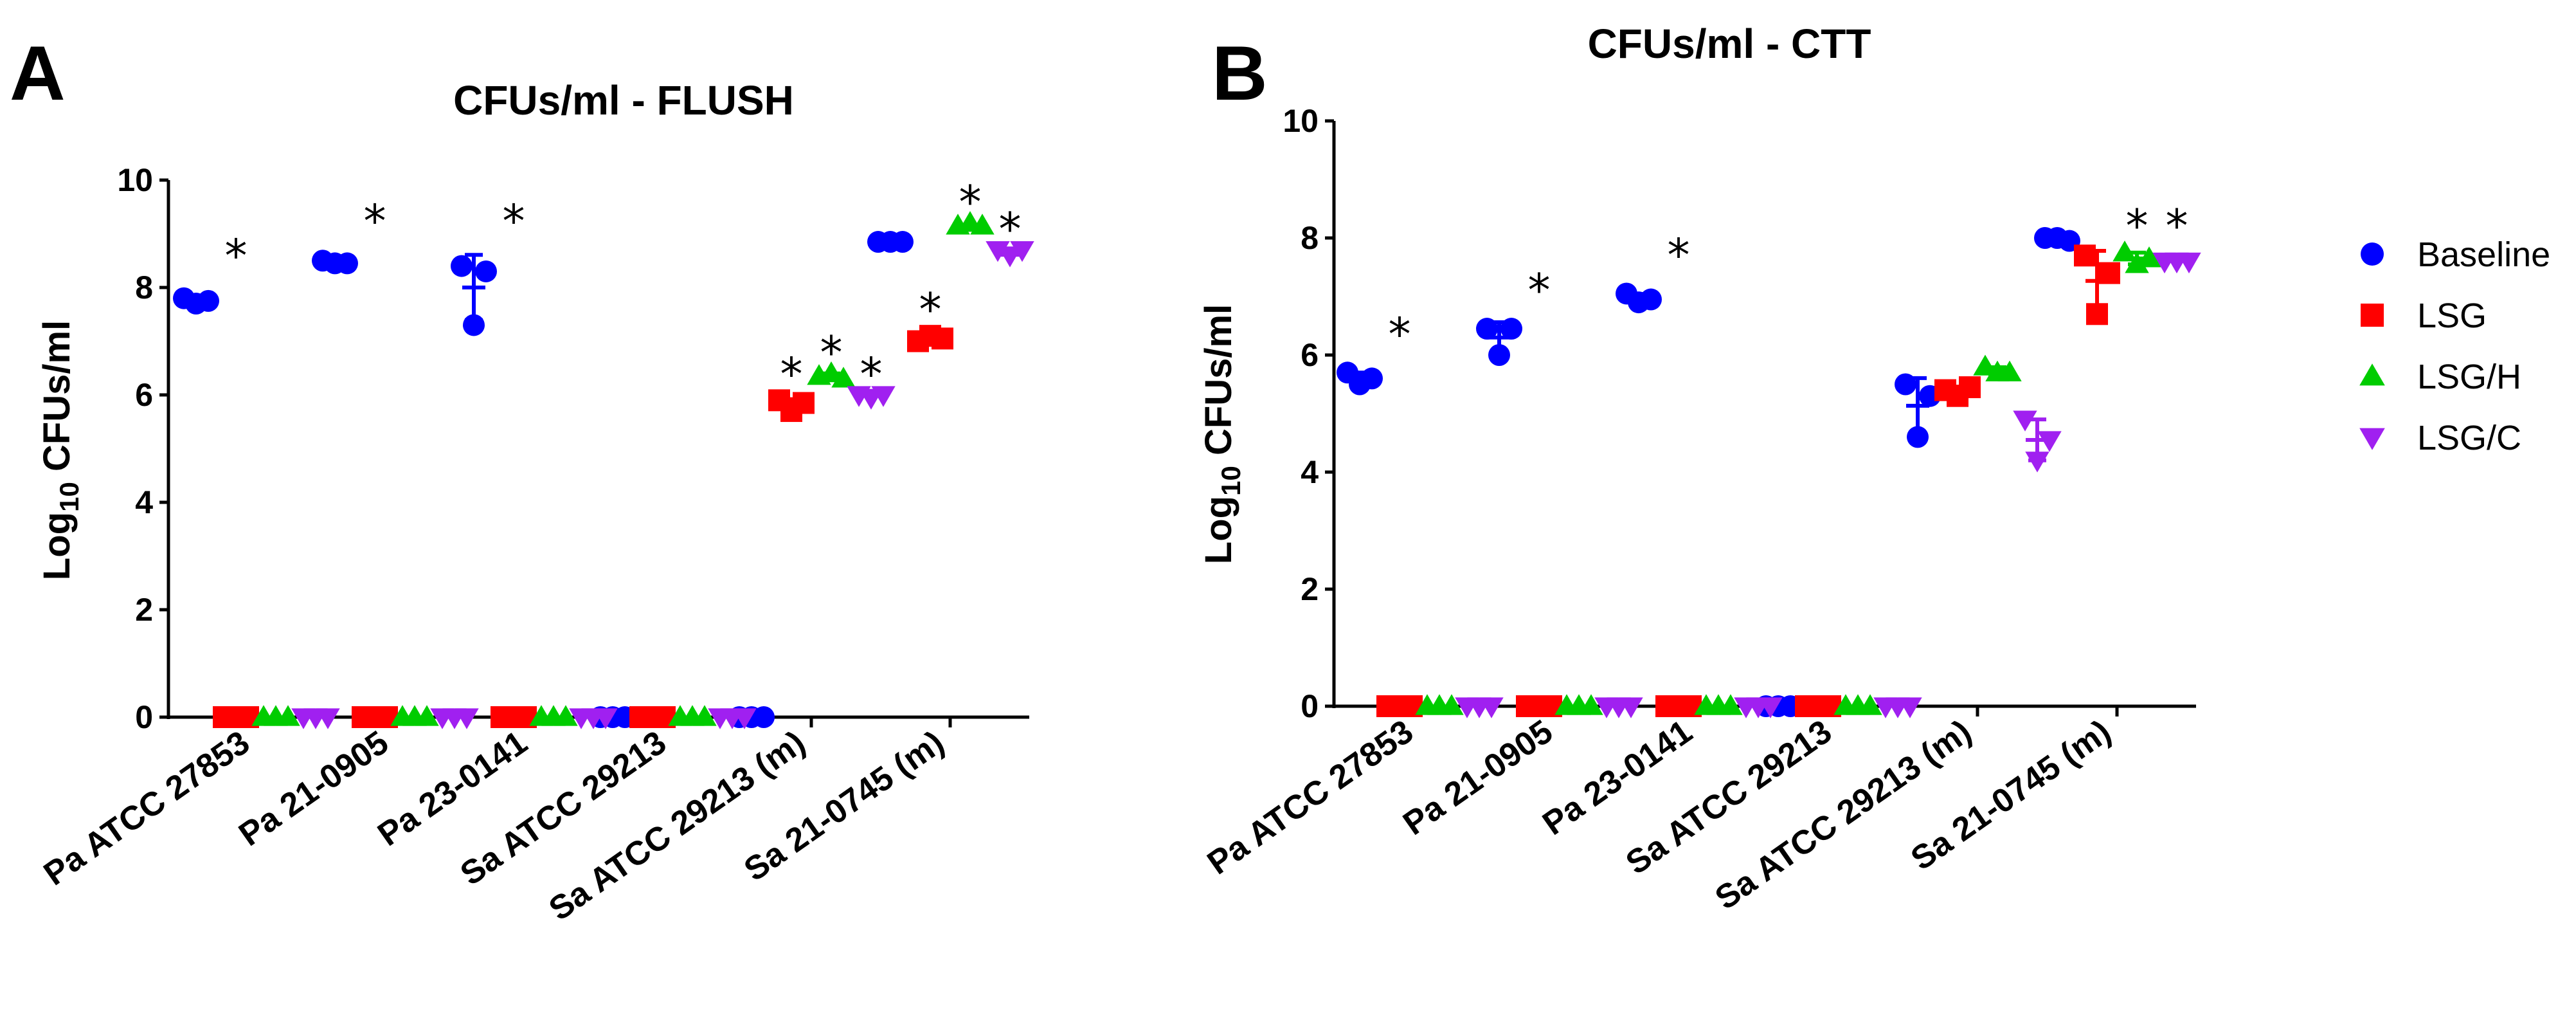 The width and height of the screenshot is (2576, 1022). Describe the element at coordinates (144, 287) in the screenshot. I see `panel-a-y-tick-label: 8` at that location.